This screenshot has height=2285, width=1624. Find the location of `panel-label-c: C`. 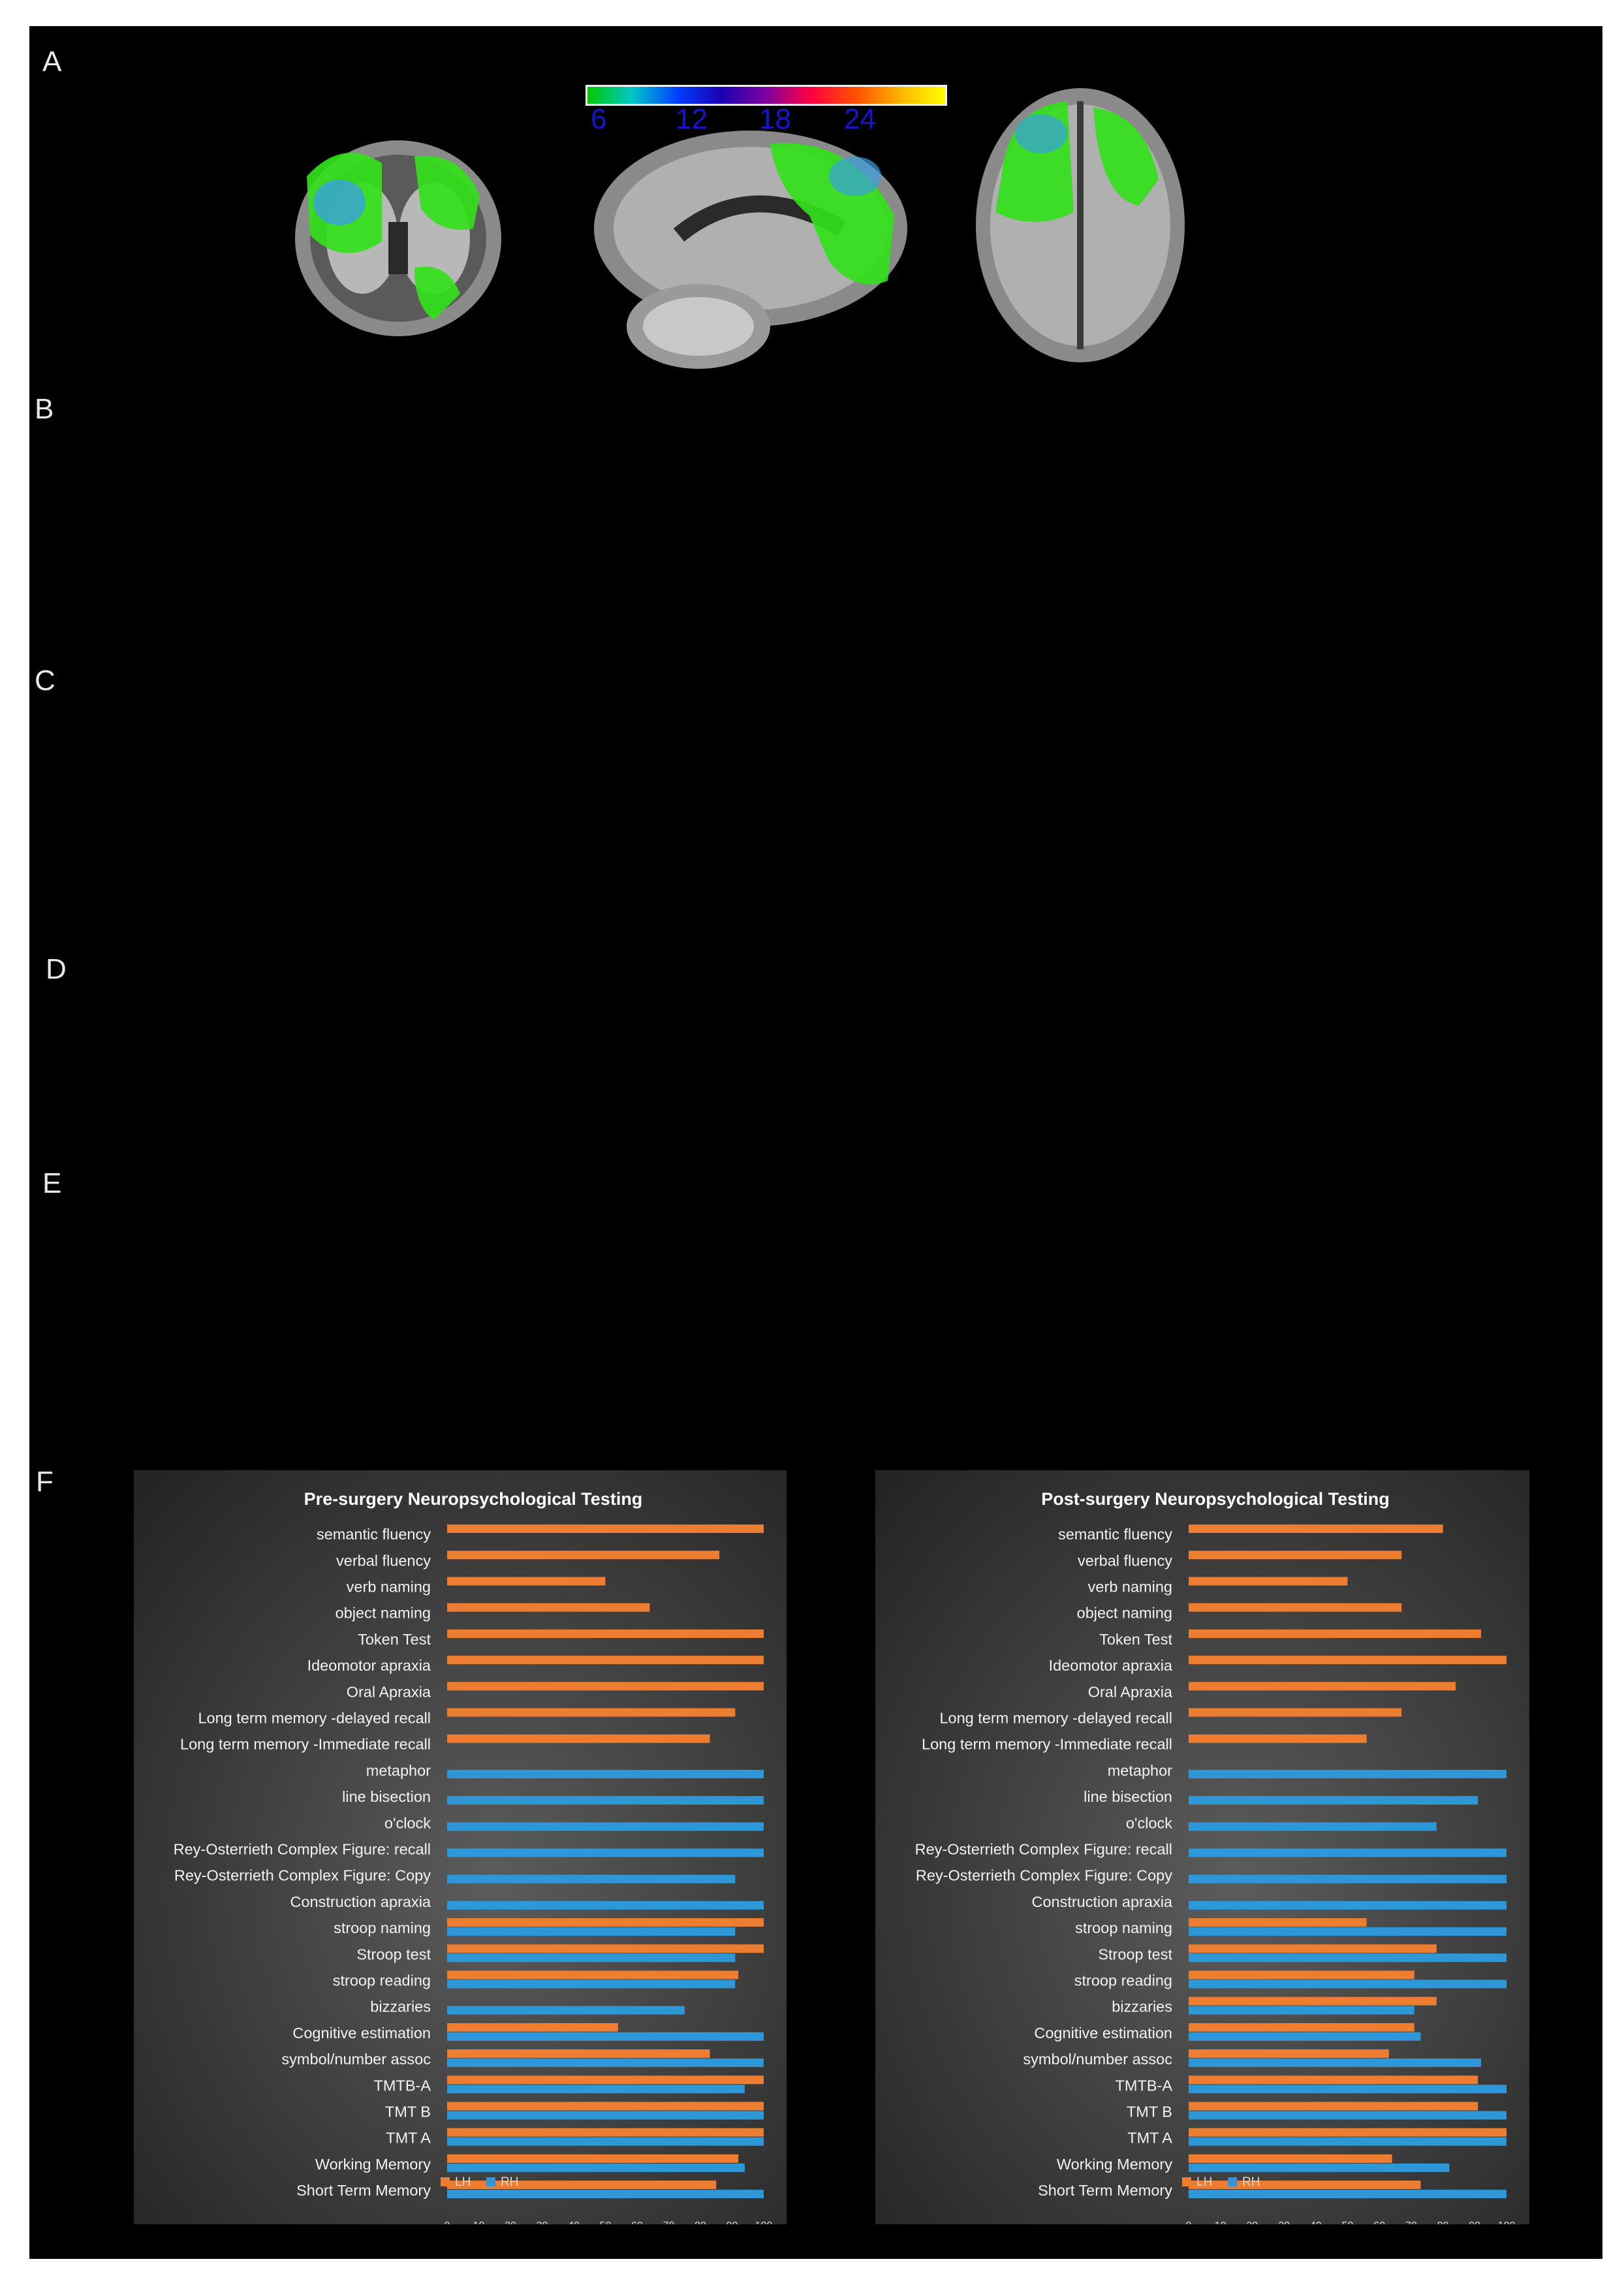

panel-label-c: C is located at coordinates (45, 681).